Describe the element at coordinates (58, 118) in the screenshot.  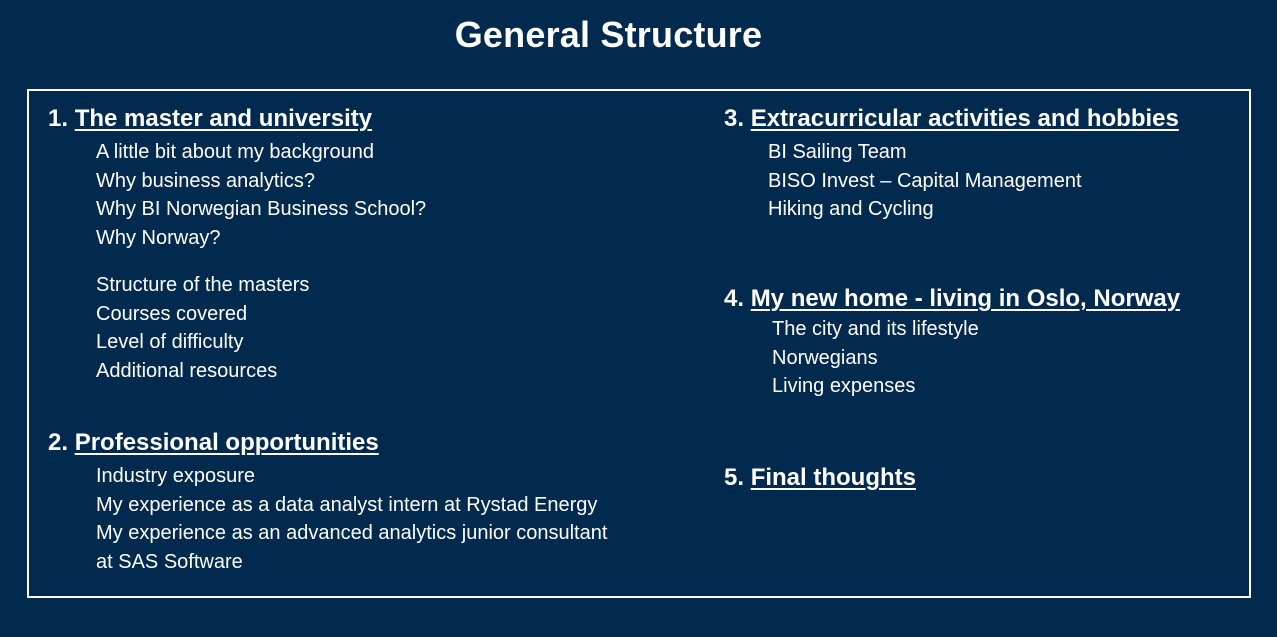
I see `section-number: 1.` at that location.